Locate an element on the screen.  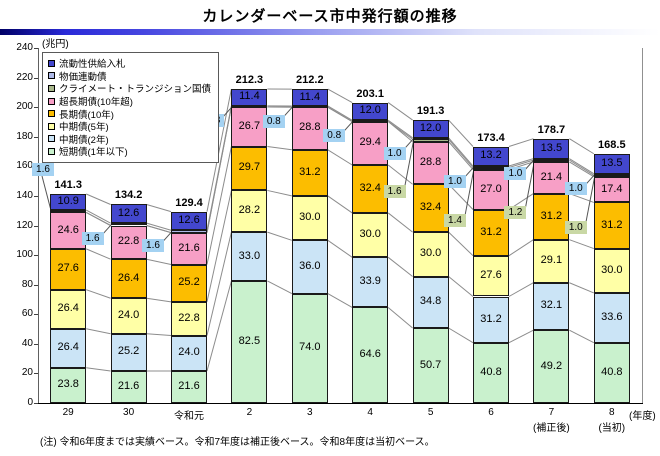
bar-segment-value: 21.4 is located at coordinates (551, 176).